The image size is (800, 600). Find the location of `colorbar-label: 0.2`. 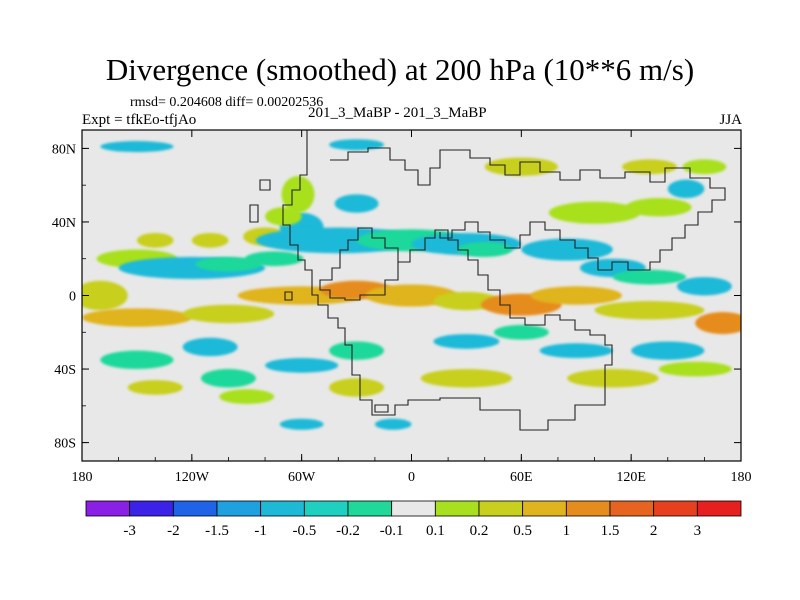

colorbar-label: 0.2 is located at coordinates (479, 531).